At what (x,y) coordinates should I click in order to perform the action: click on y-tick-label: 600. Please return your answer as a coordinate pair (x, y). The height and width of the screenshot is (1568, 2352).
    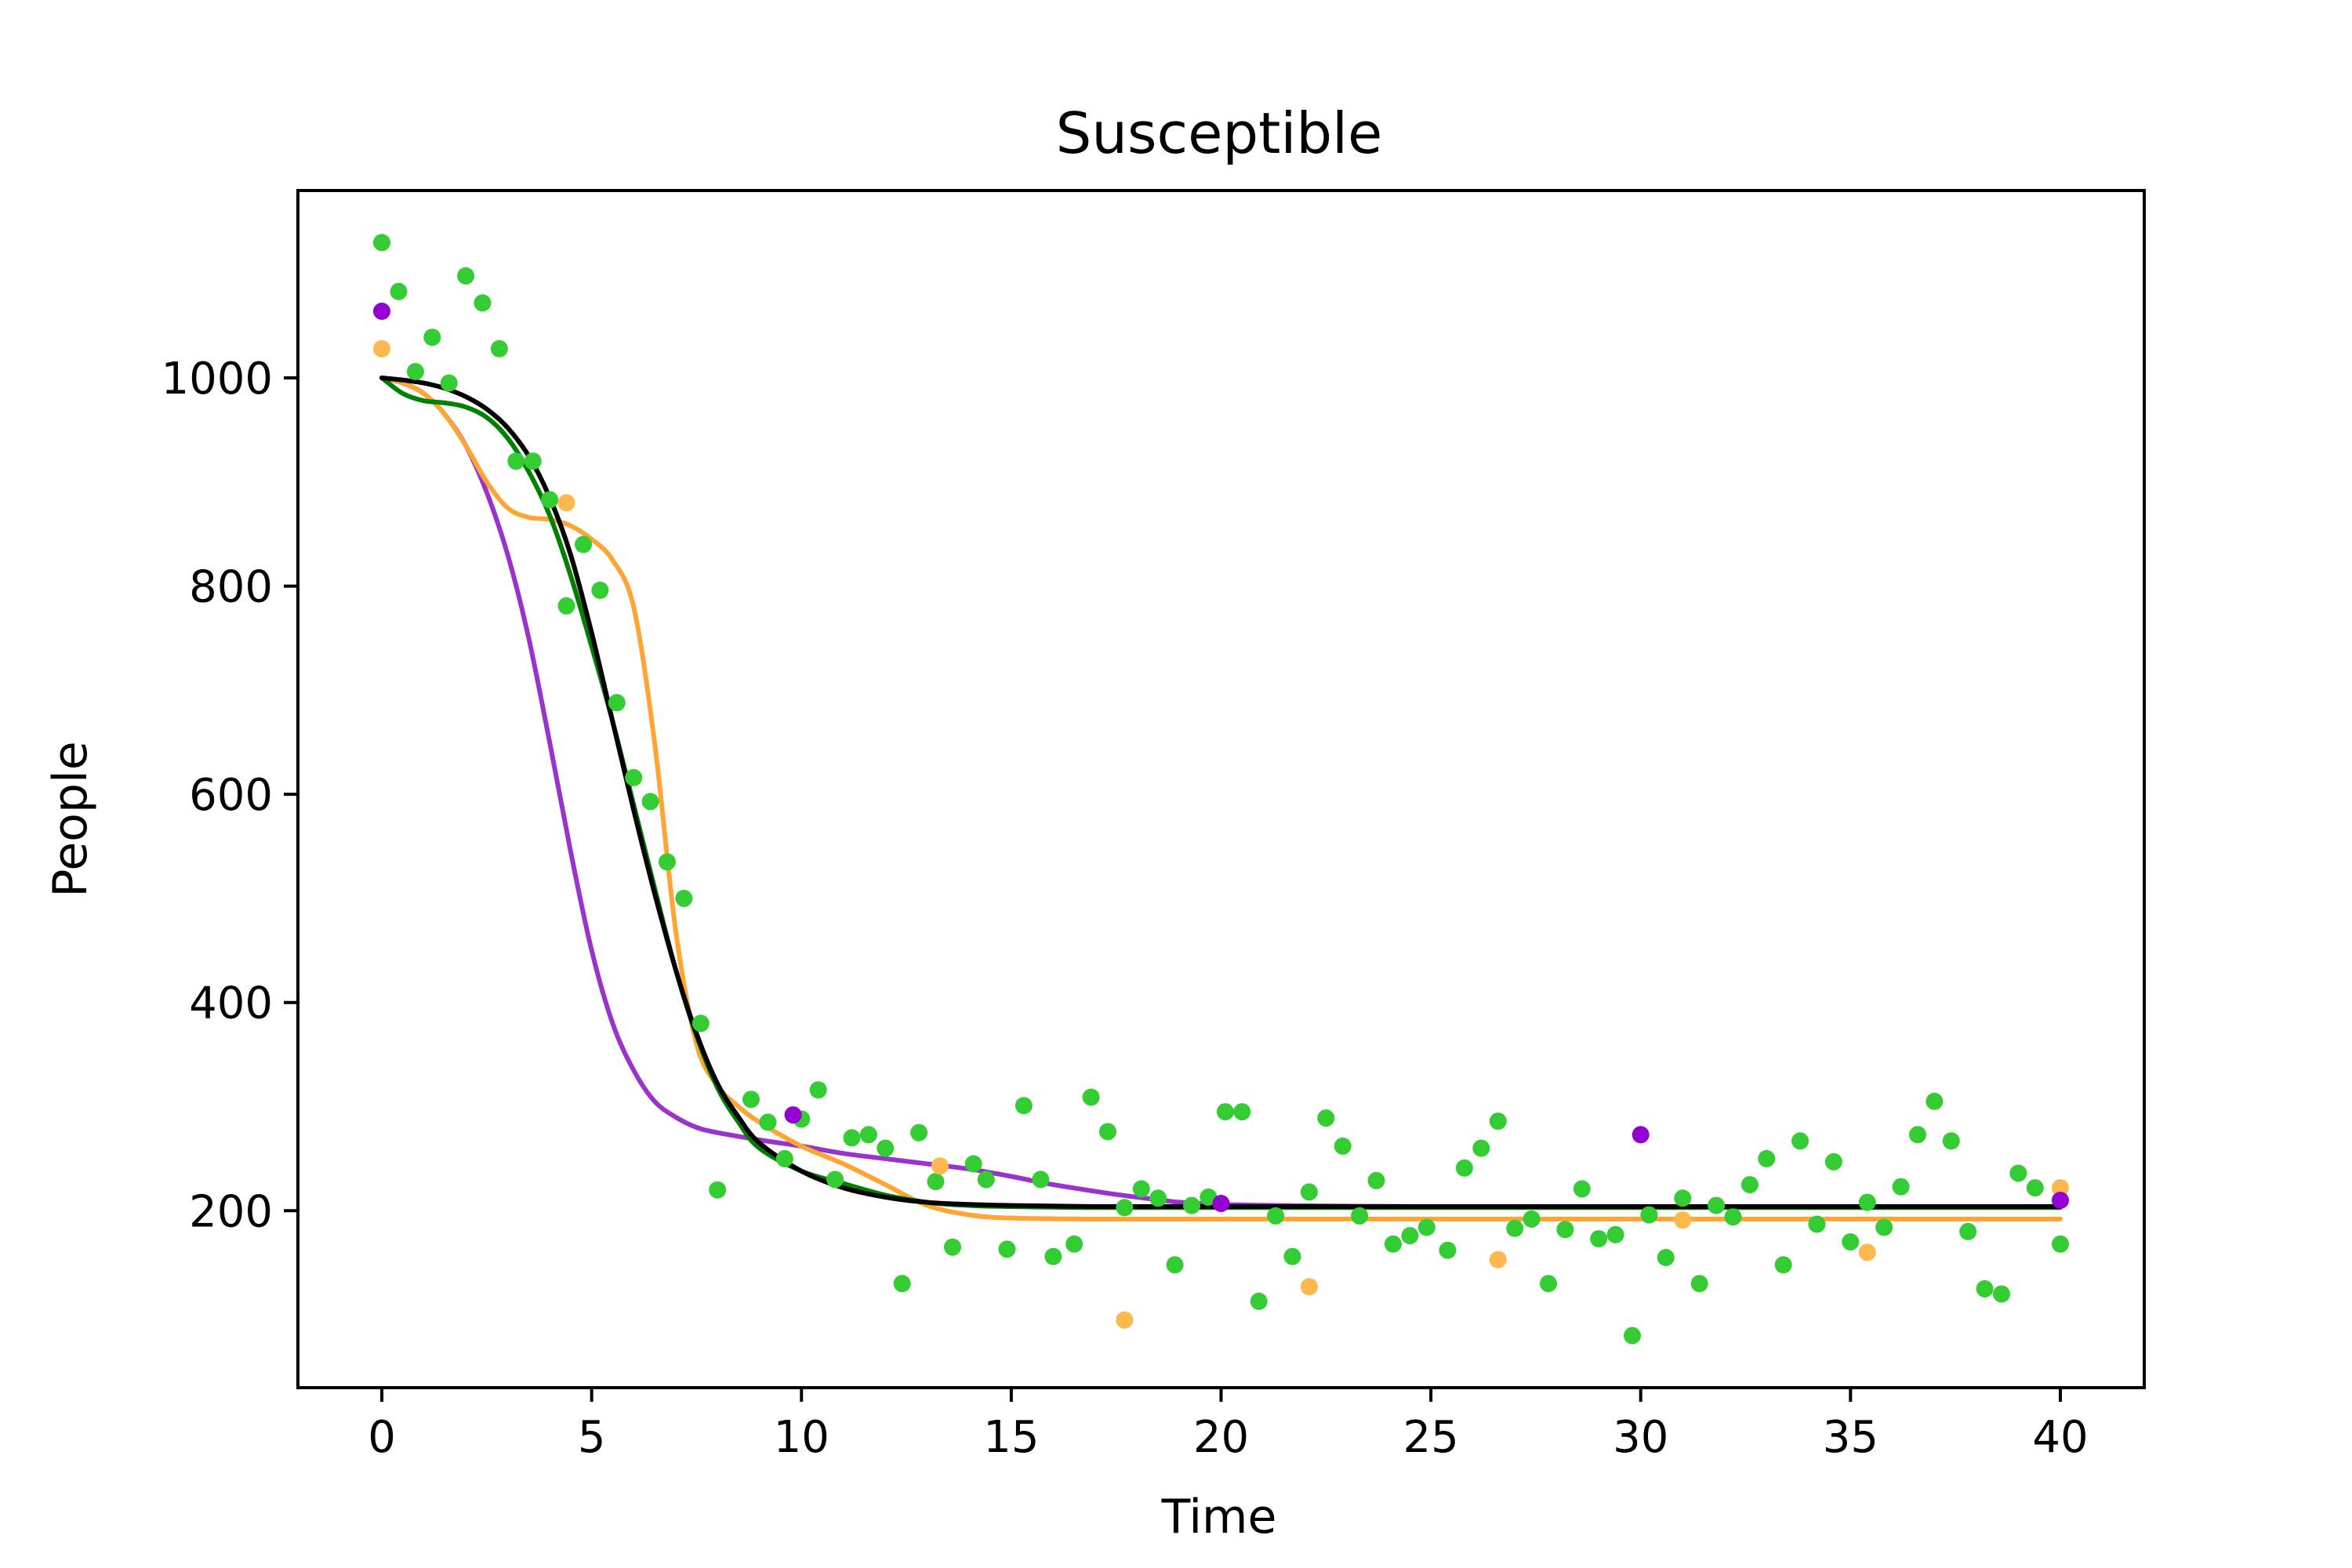
    Looking at the image, I should click on (231, 795).